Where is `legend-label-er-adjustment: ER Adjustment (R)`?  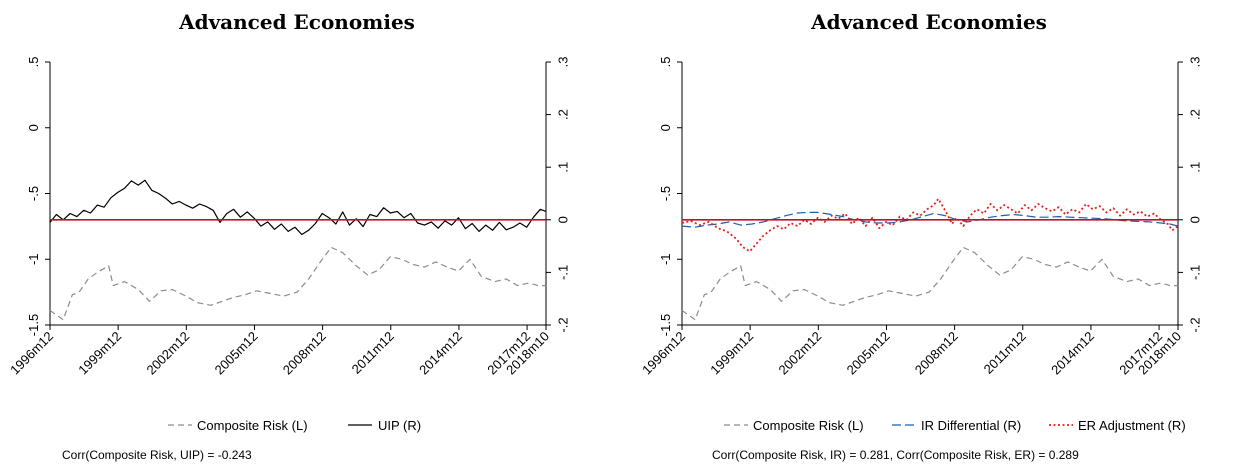
legend-label-er-adjustment: ER Adjustment (R) is located at coordinates (1132, 425).